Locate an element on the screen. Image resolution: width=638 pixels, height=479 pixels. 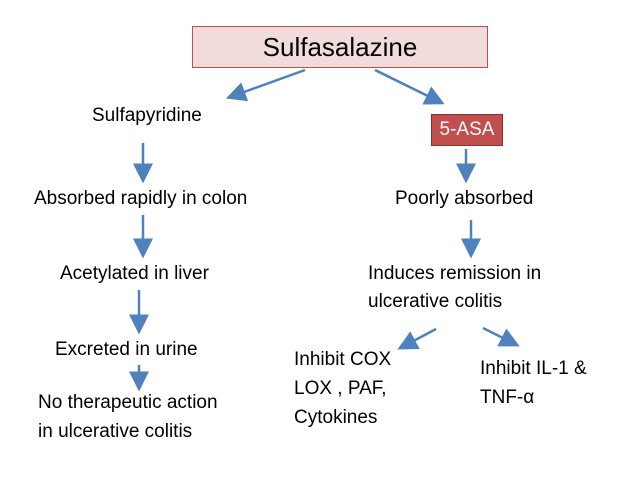
induces-remission-line2: ulcerative colitis is located at coordinates (435, 301).